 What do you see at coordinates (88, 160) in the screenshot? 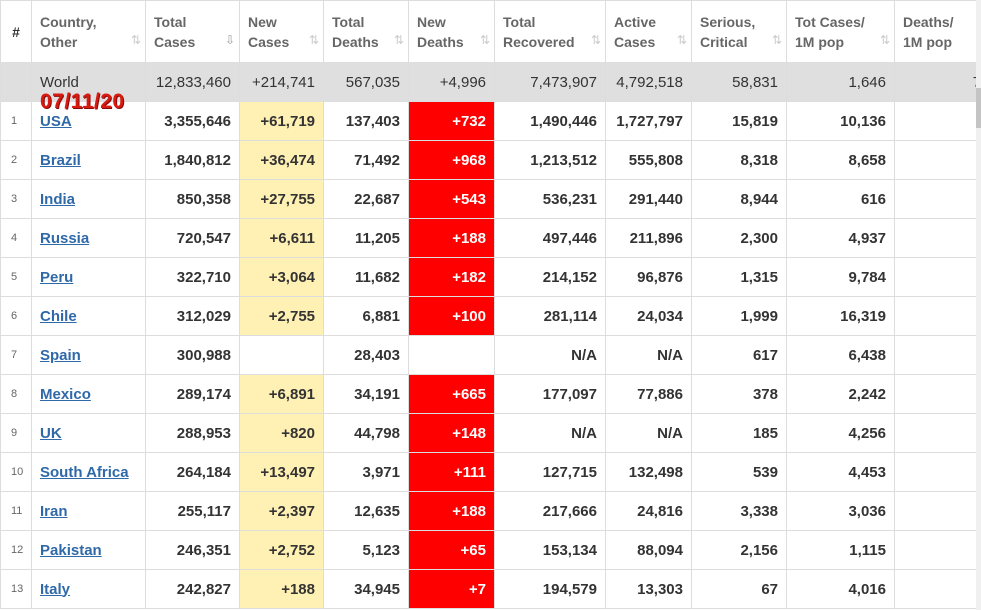
I see `country-cell: Brazil` at bounding box center [88, 160].